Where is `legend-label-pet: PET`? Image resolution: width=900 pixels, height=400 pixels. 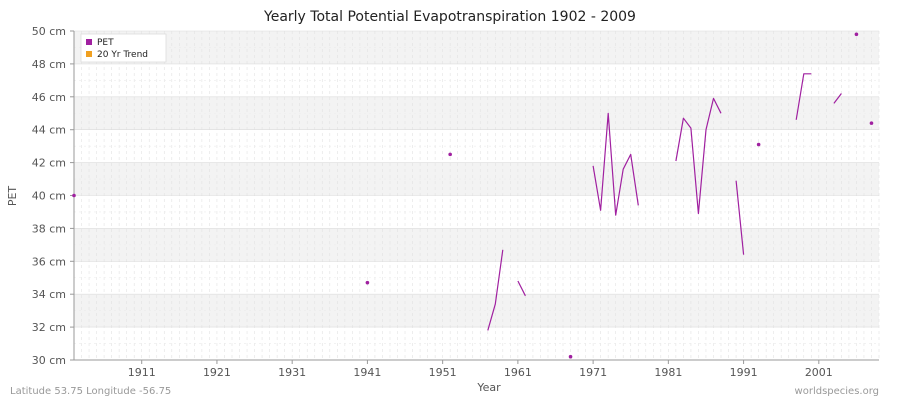 legend-label-pet: PET is located at coordinates (105, 43).